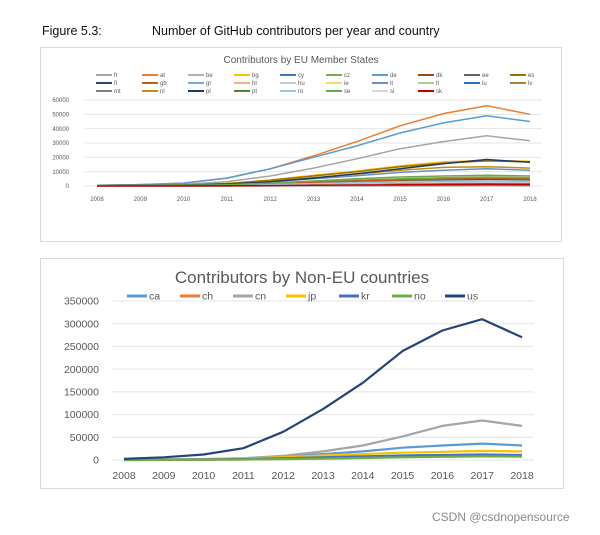 This screenshot has width=600, height=535. I want to click on chart-title: Contributors by Non-EU countries, so click(302, 277).